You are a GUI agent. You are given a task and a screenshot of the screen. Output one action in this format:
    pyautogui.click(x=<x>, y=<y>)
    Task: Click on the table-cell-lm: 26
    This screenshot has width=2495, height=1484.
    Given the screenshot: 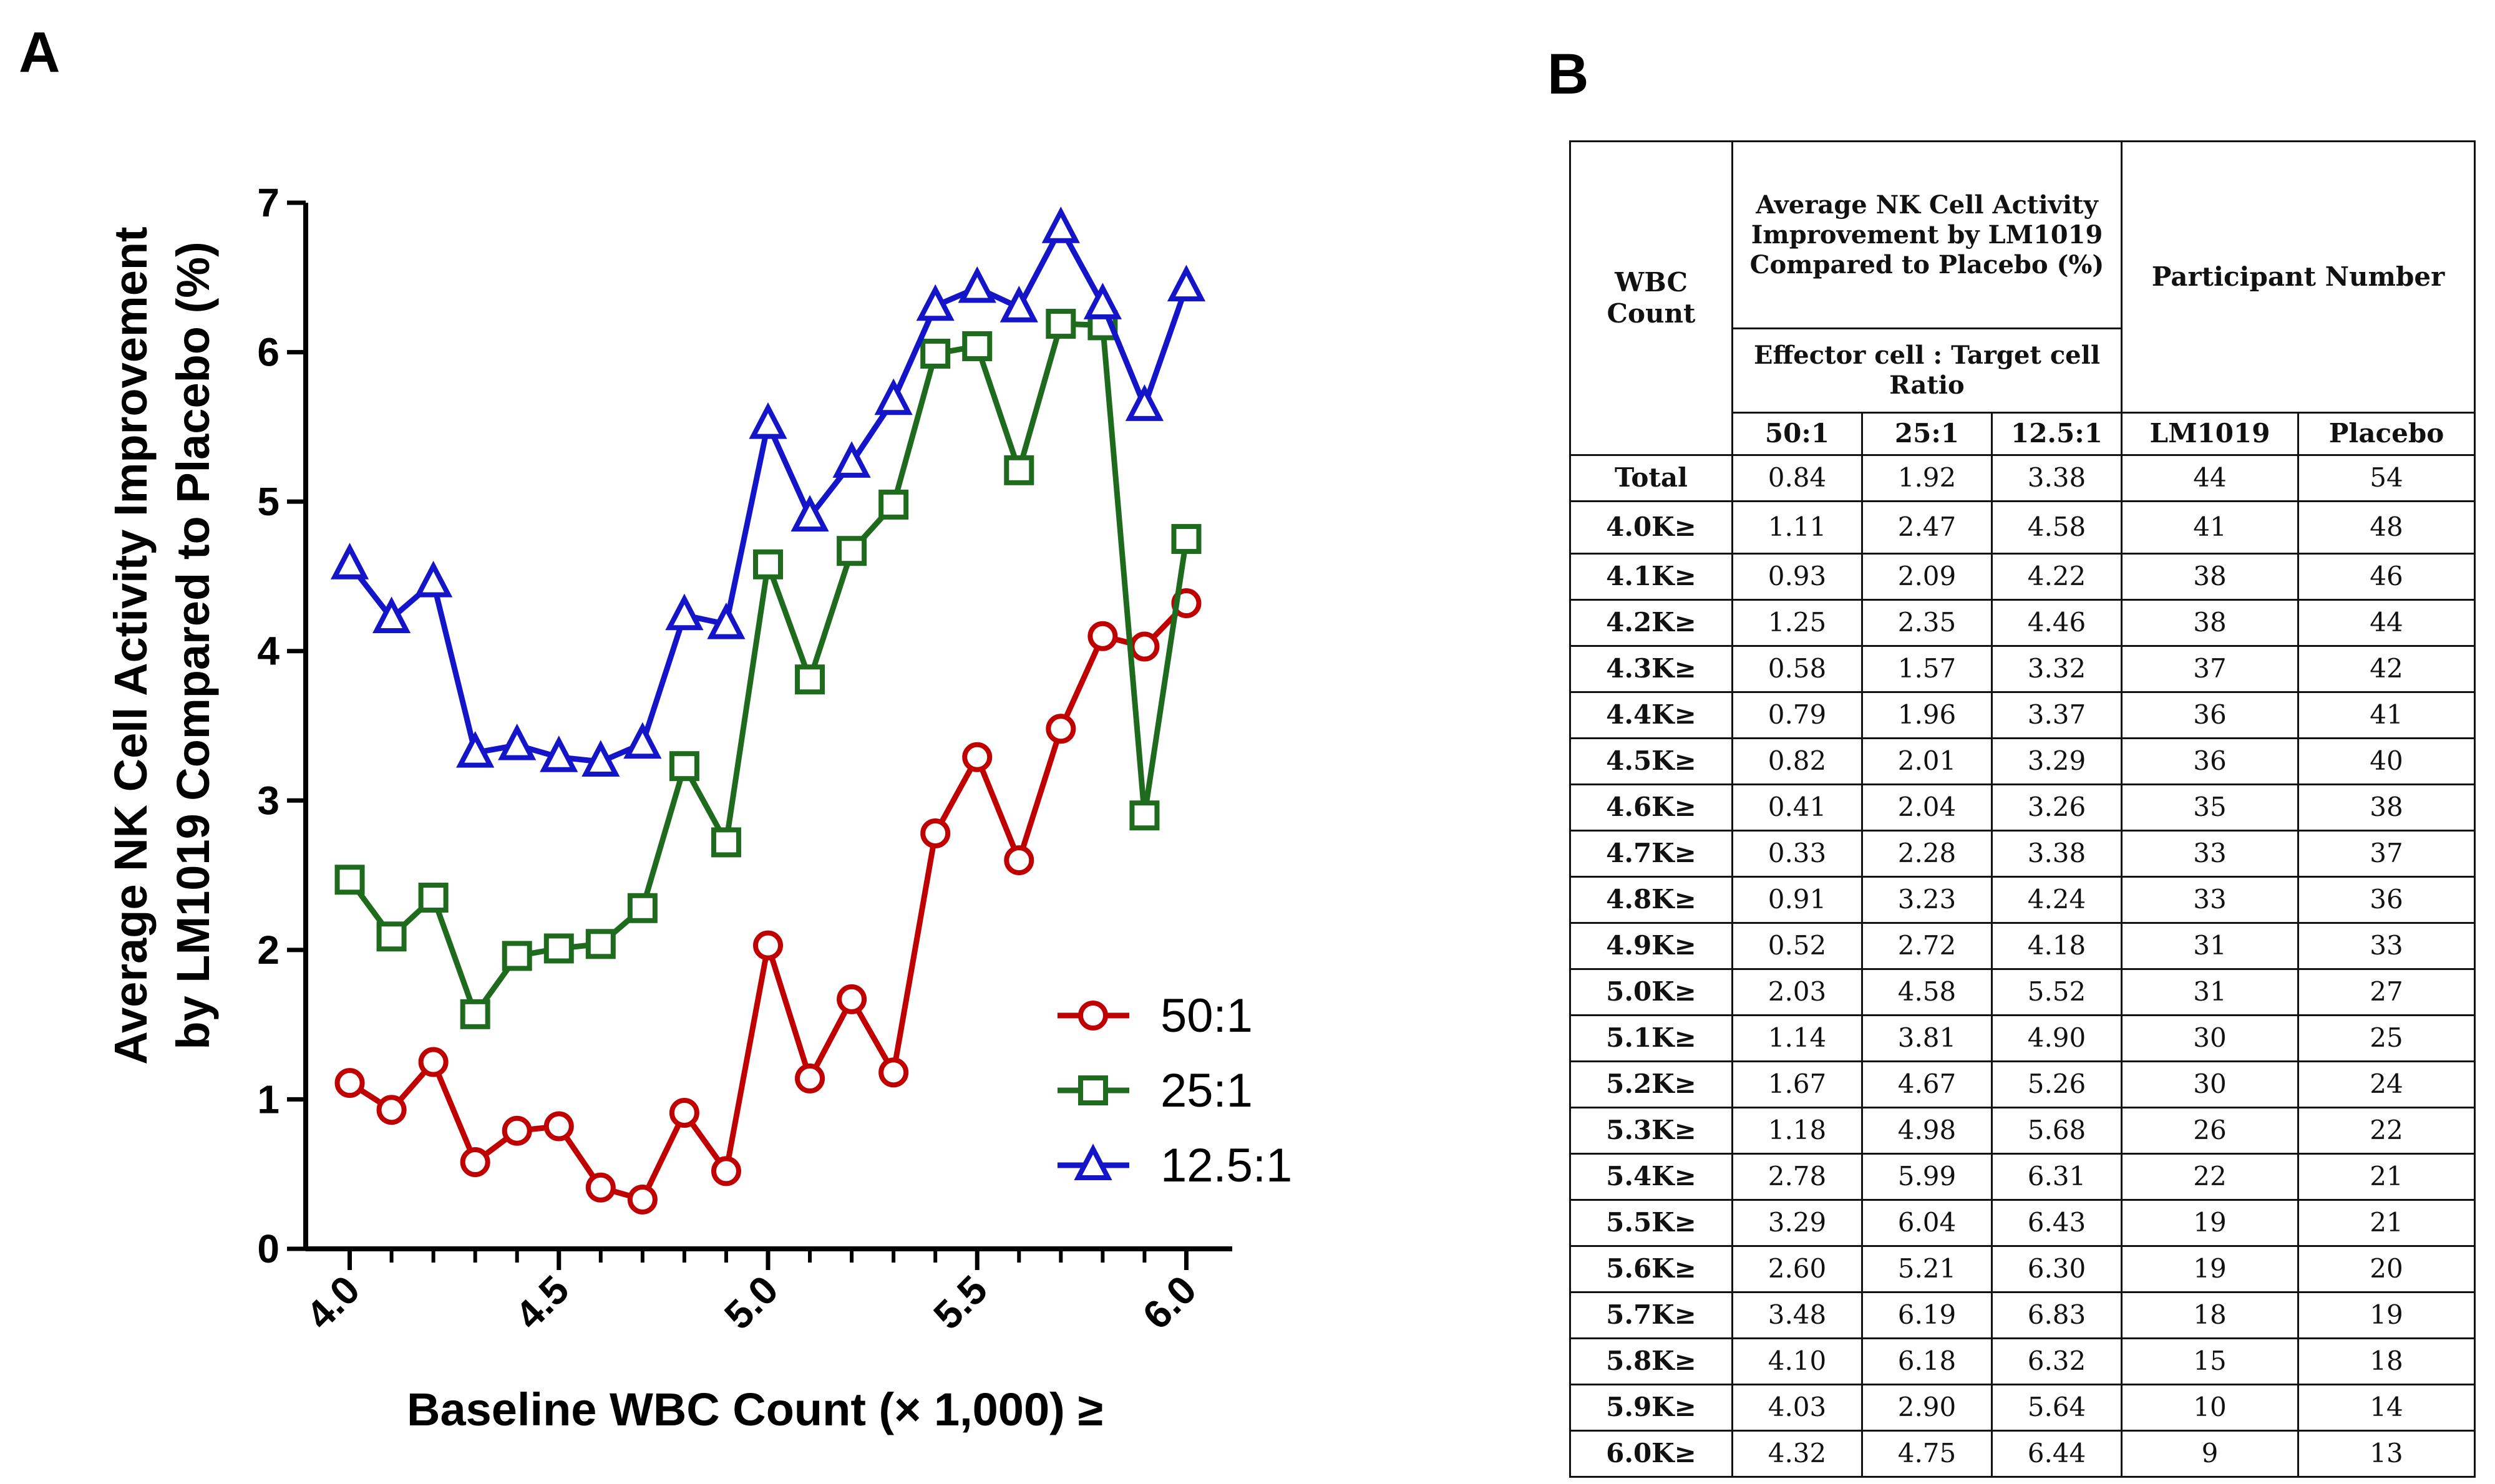 What is the action you would take?
    pyautogui.click(x=2210, y=1131)
    